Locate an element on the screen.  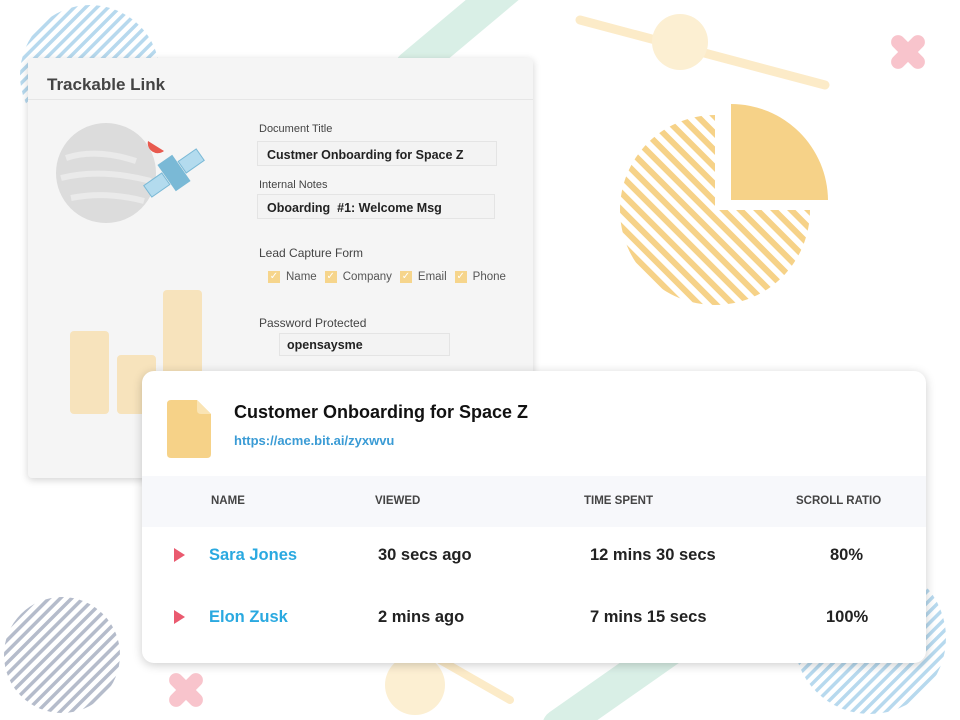
document-title-input: Custmer Onboarding for Space Z is located at coordinates (377, 153).